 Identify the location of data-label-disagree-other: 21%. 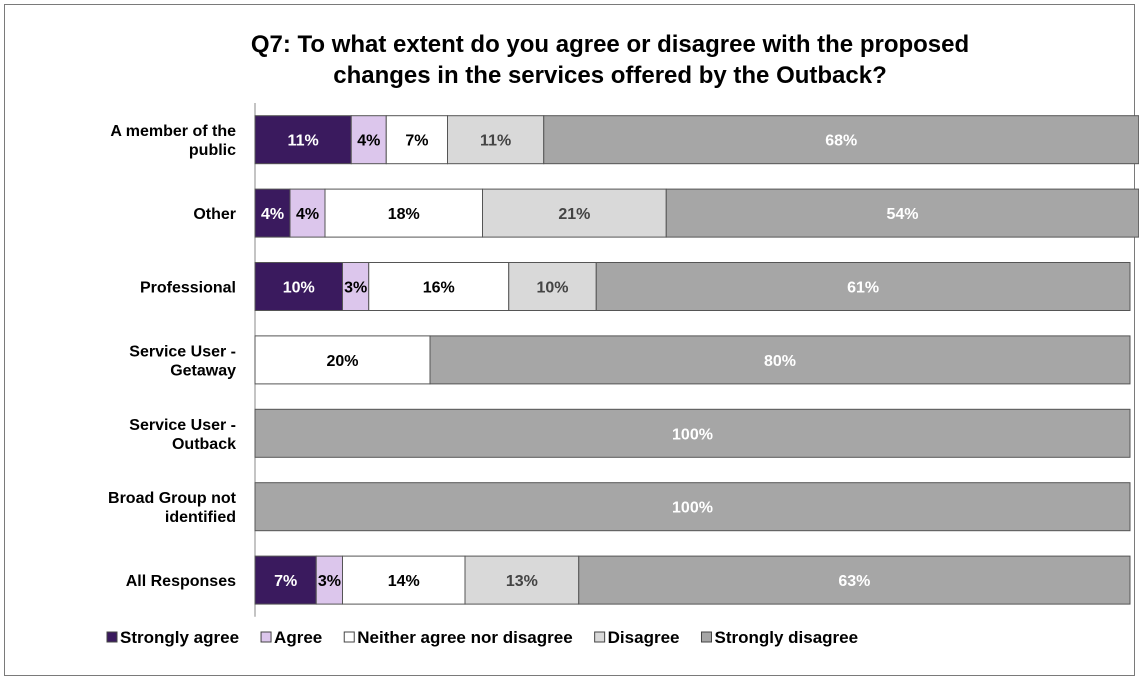
(574, 214).